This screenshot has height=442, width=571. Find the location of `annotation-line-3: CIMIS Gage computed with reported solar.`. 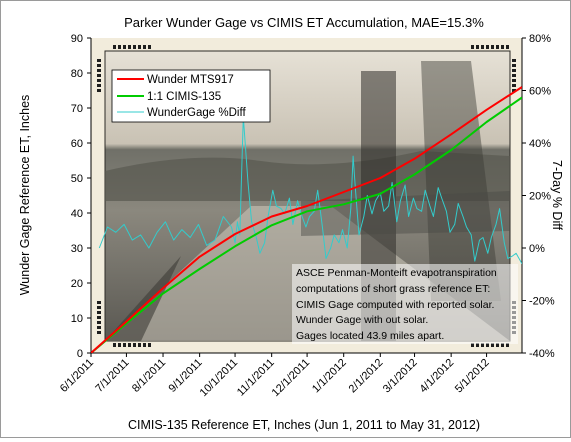

annotation-line-3: CIMIS Gage computed with reported solar. is located at coordinates (395, 305).